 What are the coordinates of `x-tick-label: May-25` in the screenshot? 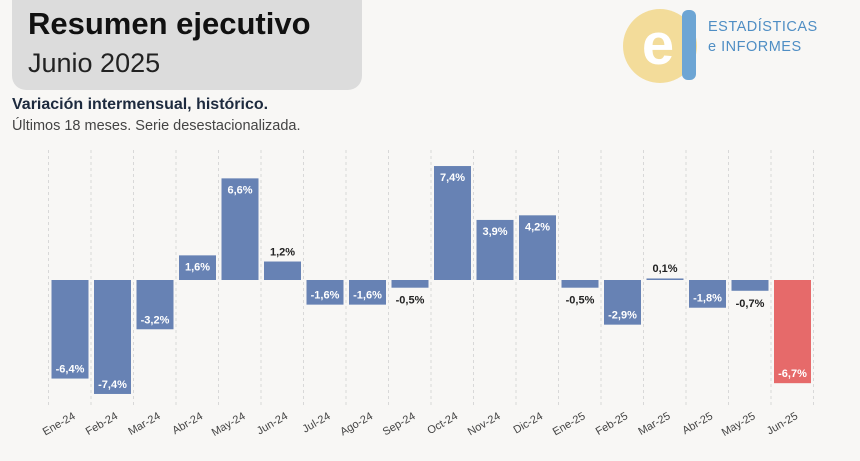 It's located at (739, 424).